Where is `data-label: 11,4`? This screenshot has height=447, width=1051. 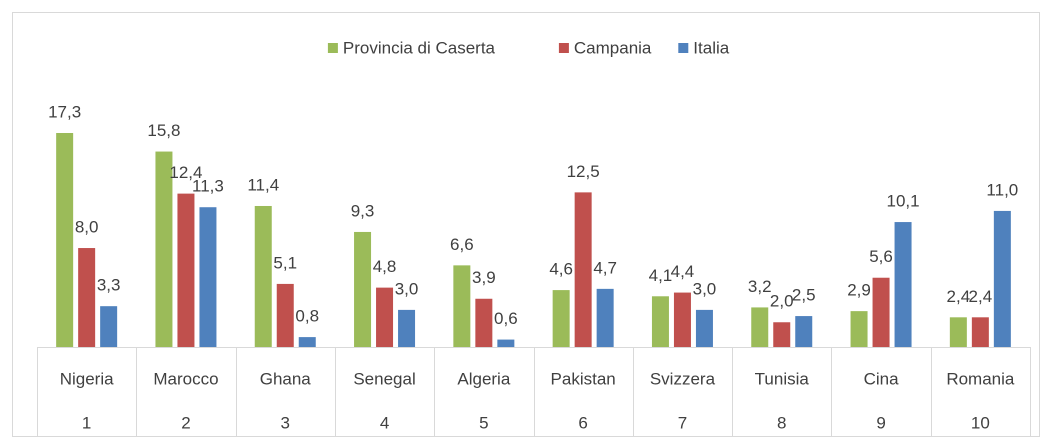 data-label: 11,4 is located at coordinates (263, 184).